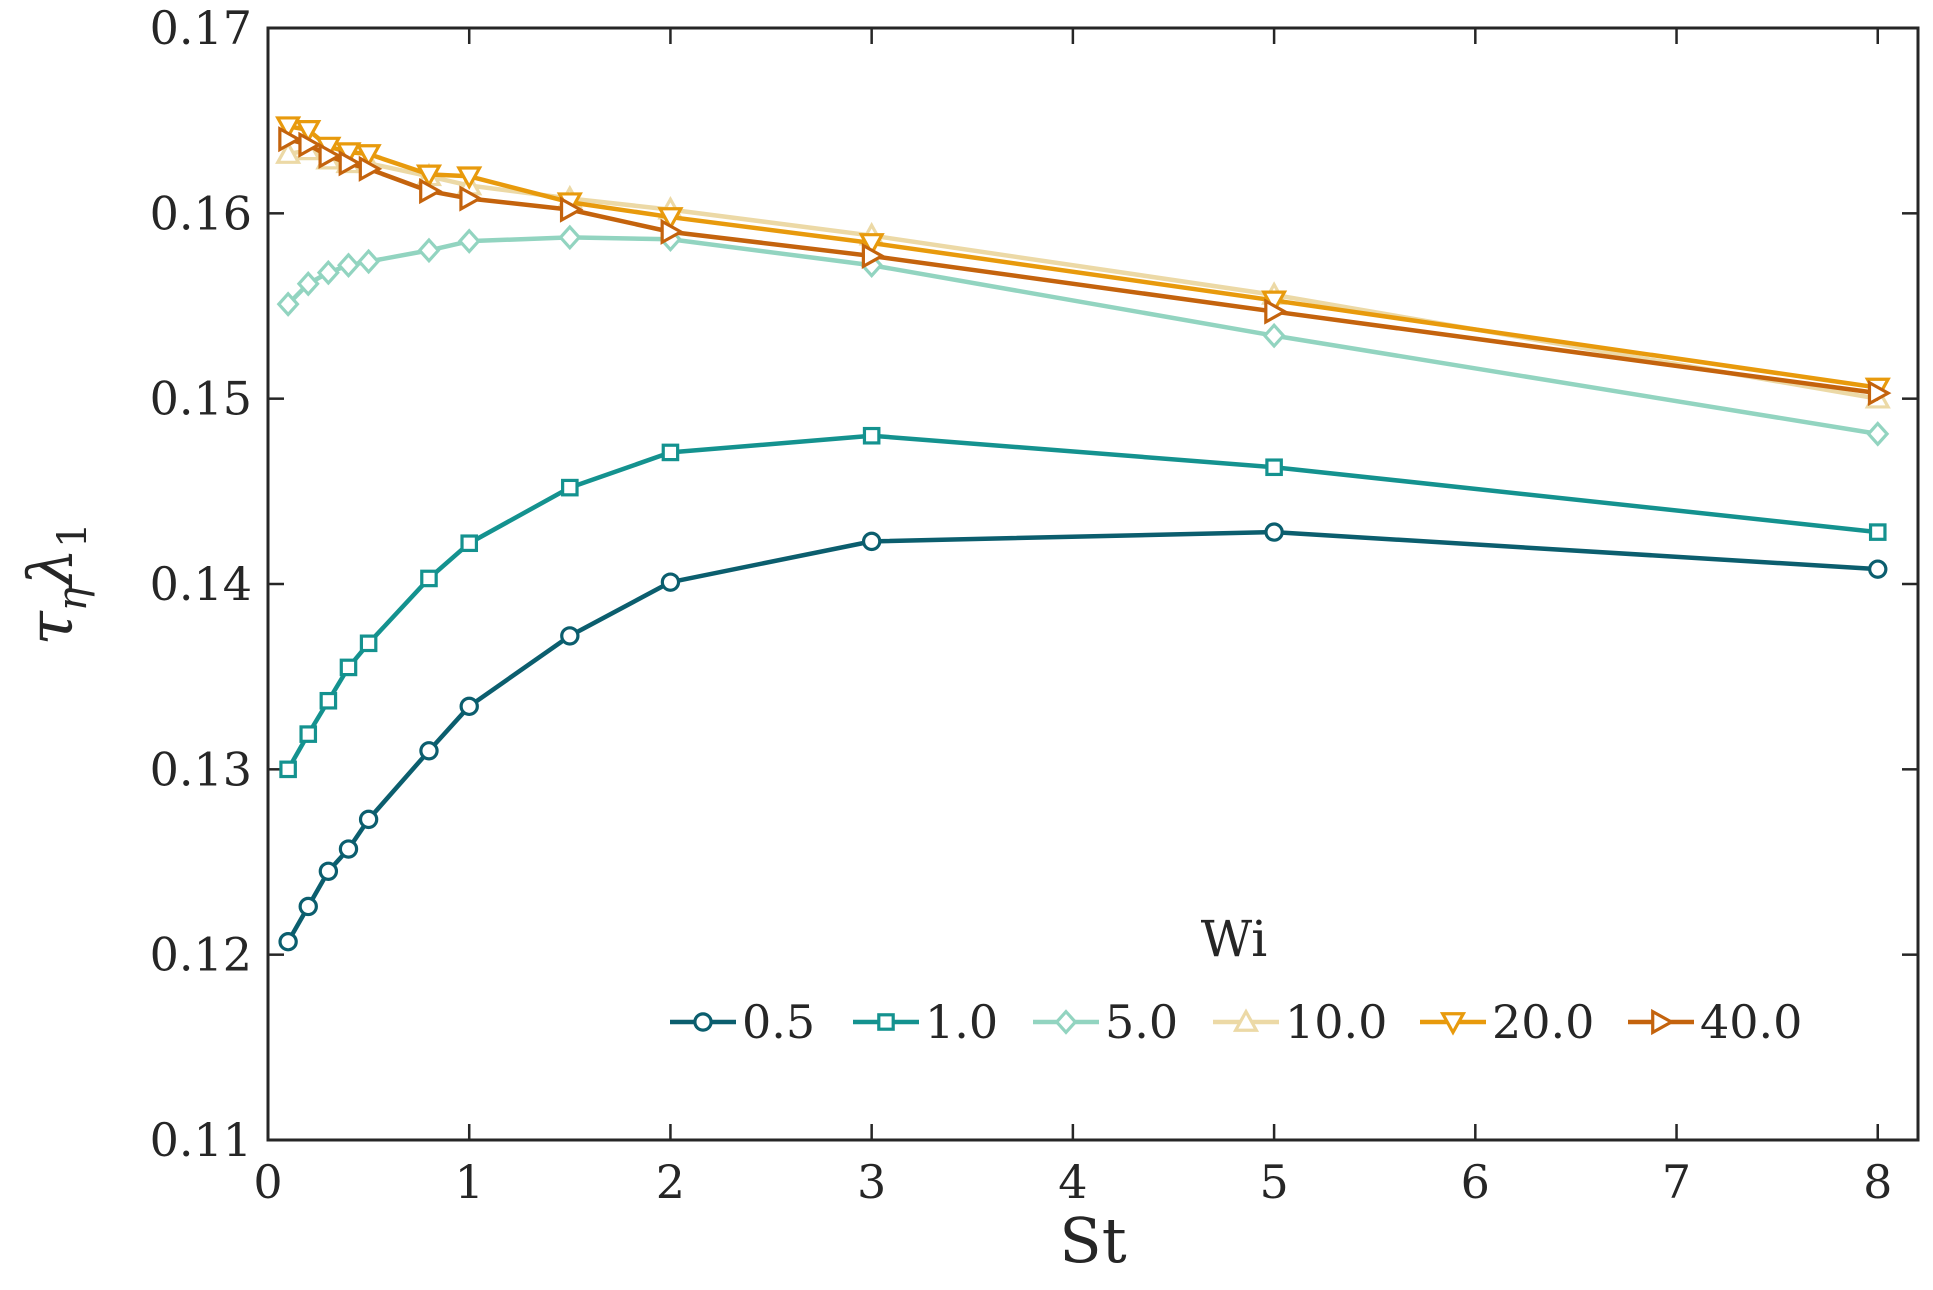 This screenshot has height=1290, width=1933. What do you see at coordinates (50, 569) in the screenshot?
I see `y-axis-label-lambda: λ` at bounding box center [50, 569].